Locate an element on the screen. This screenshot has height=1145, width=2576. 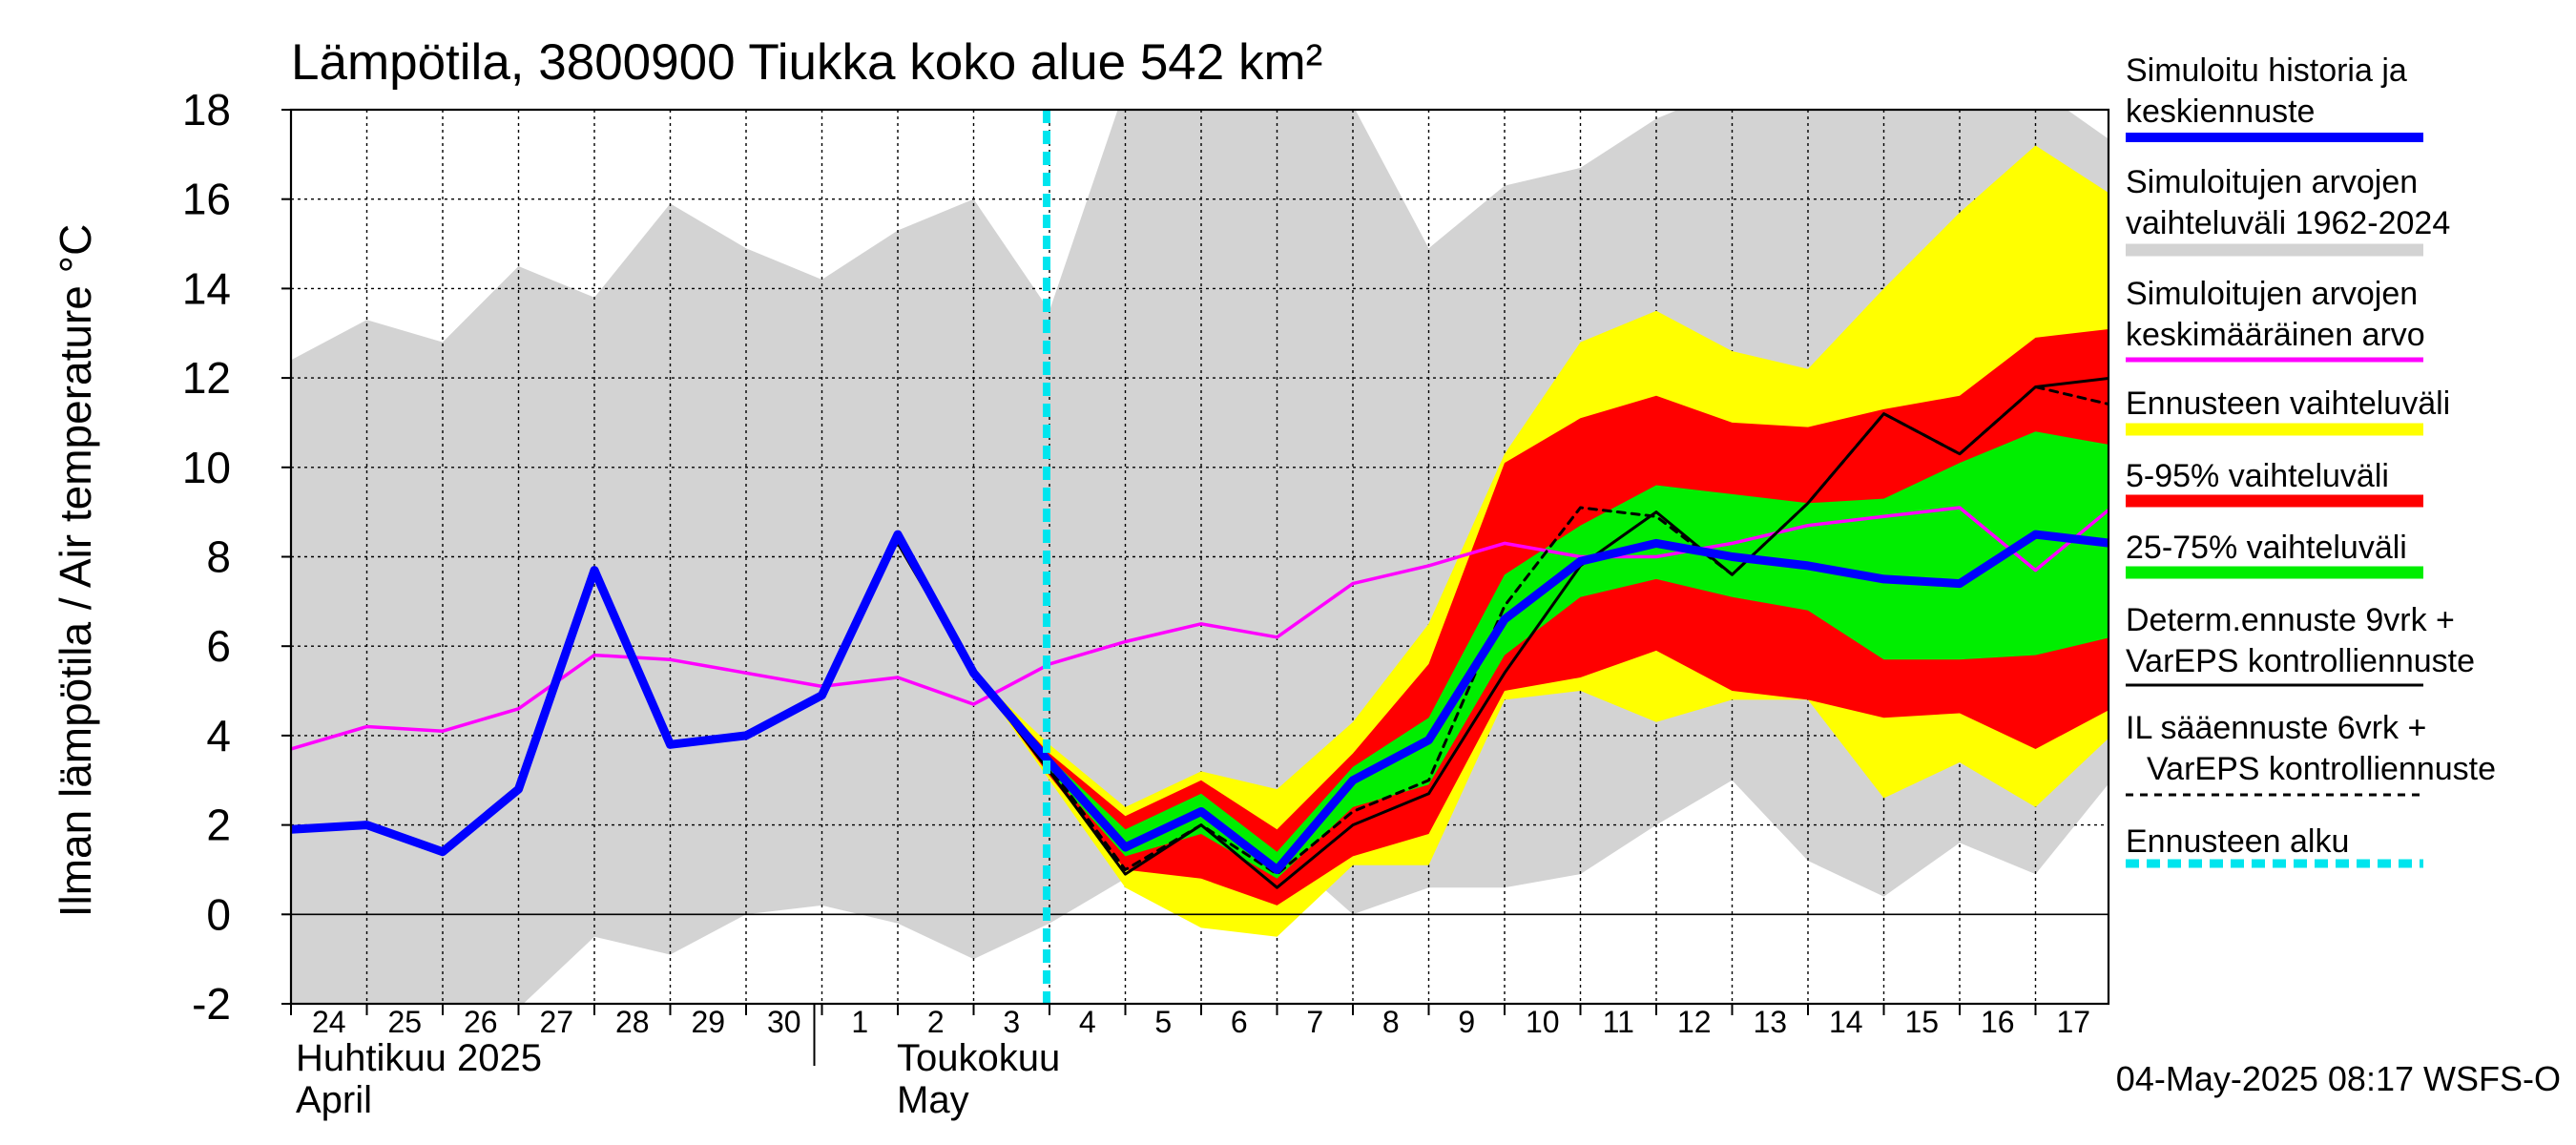
legend-label: 25-75% vaihteluväli is located at coordinates (2266, 548).